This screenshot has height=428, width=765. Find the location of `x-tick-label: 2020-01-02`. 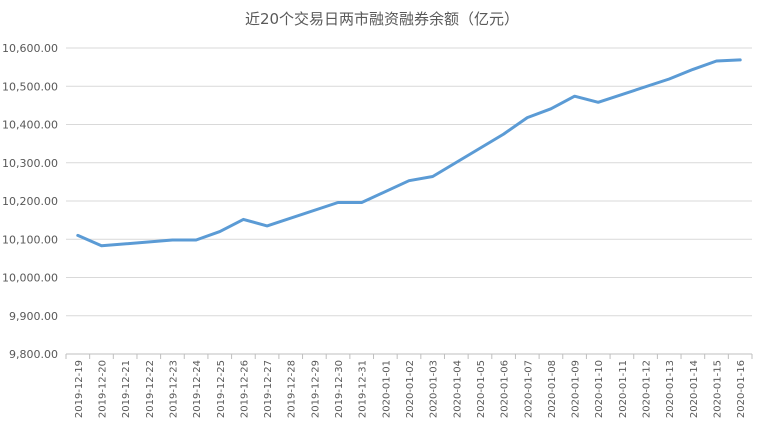

x-tick-label: 2020-01-02 is located at coordinates (410, 389).